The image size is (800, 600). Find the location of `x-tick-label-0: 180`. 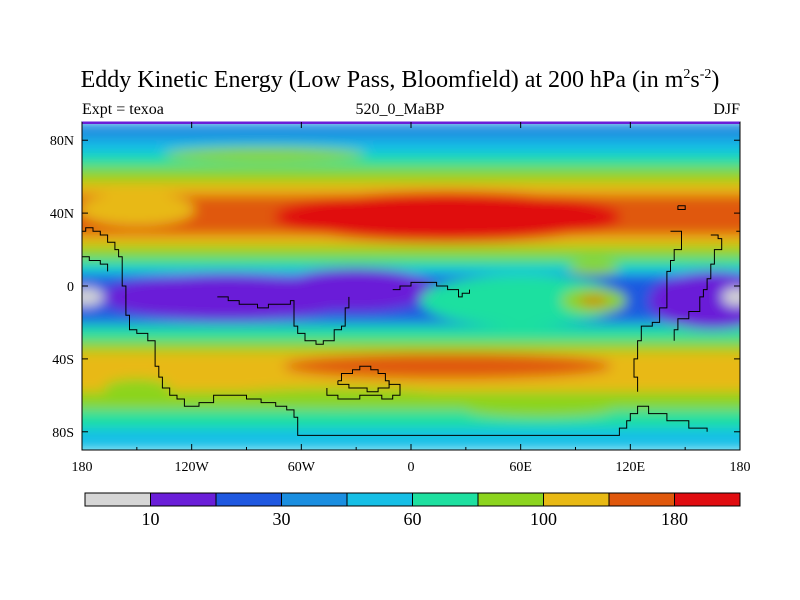

x-tick-label-0: 180 is located at coordinates (82, 467).